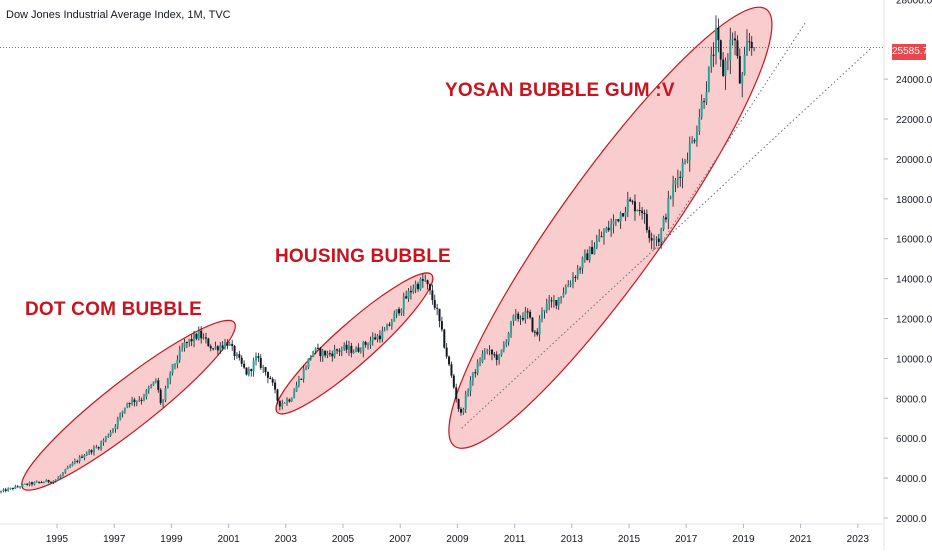 Image resolution: width=932 pixels, height=555 pixels. I want to click on y-tick-label: 24000.0, so click(914, 80).